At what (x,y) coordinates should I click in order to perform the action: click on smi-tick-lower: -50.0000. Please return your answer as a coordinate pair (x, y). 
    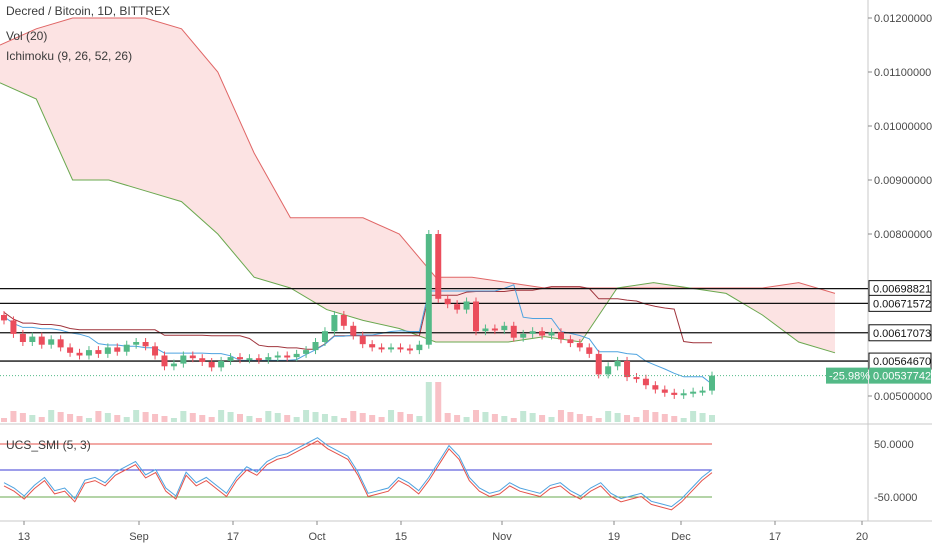
    Looking at the image, I should click on (895, 498).